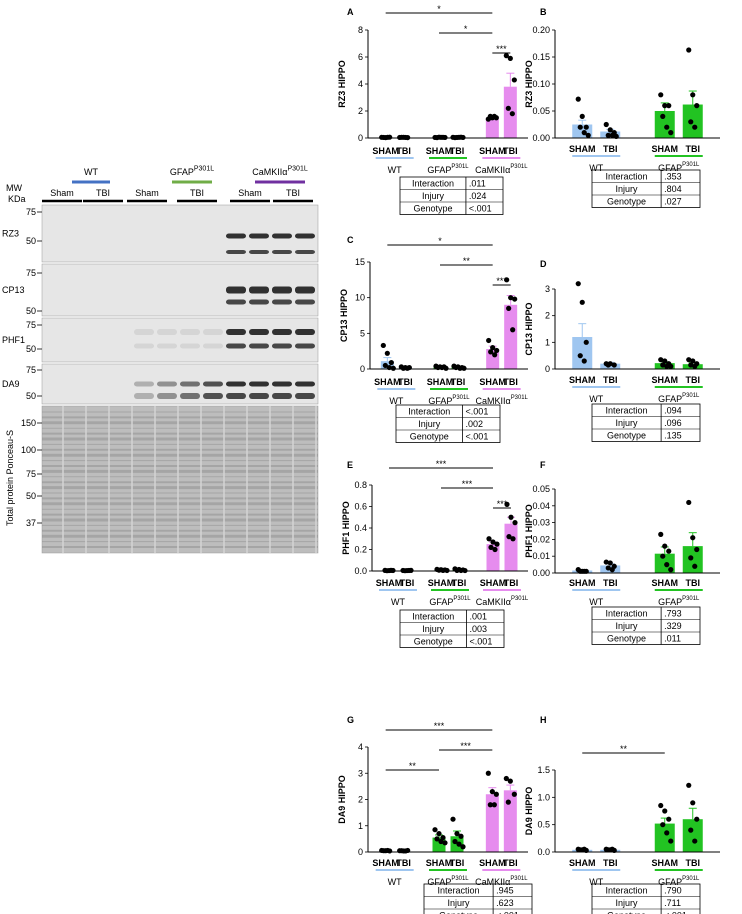 This screenshot has height=914, width=742. Describe the element at coordinates (673, 626) in the screenshot. I see `stats-p-value: .329` at that location.